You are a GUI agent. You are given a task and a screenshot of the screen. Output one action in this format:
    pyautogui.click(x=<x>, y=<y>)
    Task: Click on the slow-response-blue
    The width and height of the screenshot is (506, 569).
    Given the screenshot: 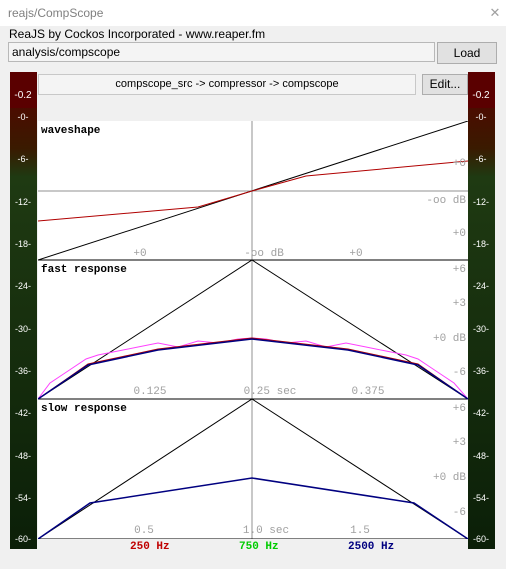 What is the action you would take?
    pyautogui.click(x=253, y=508)
    